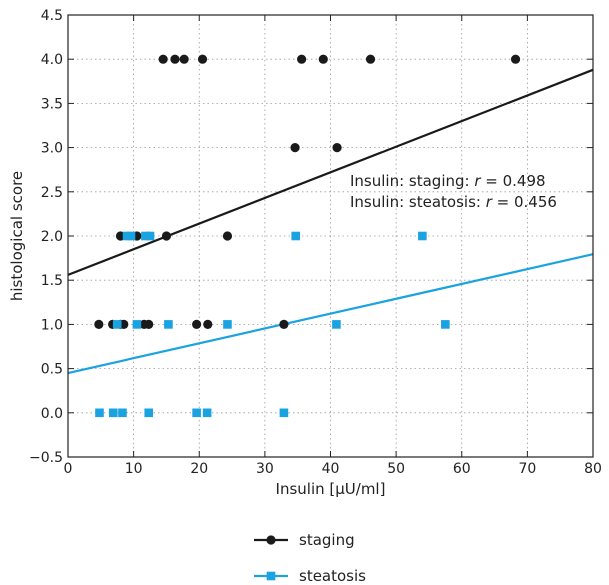 Image resolution: width=609 pixels, height=585 pixels. I want to click on legend: staging steatosis, so click(310, 558).